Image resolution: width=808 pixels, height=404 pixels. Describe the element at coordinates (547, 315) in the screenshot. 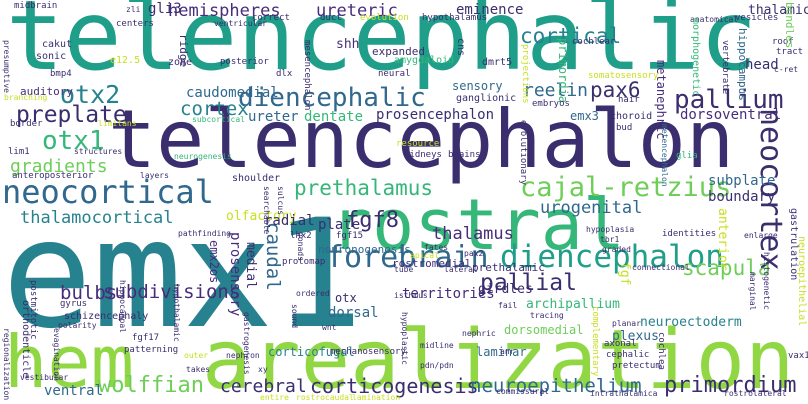

I see `word-tracing: tracing` at that location.